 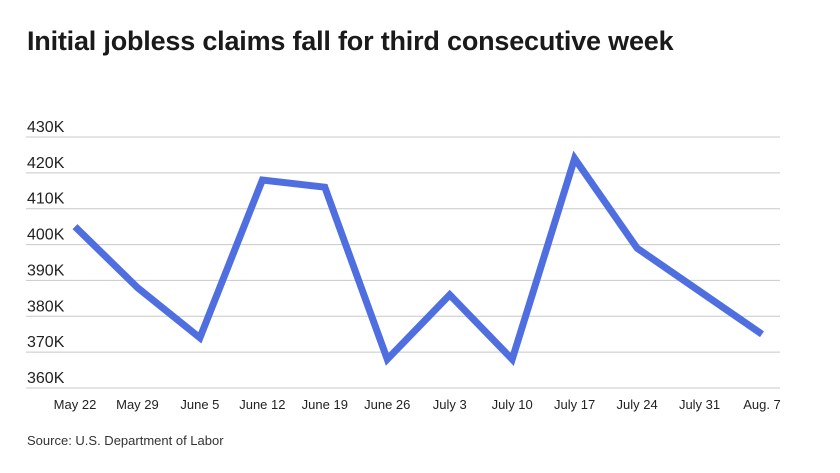 I want to click on y-axis: 360K 370K 380K 390K 400K 410K 420K 430K, so click(x=46, y=253).